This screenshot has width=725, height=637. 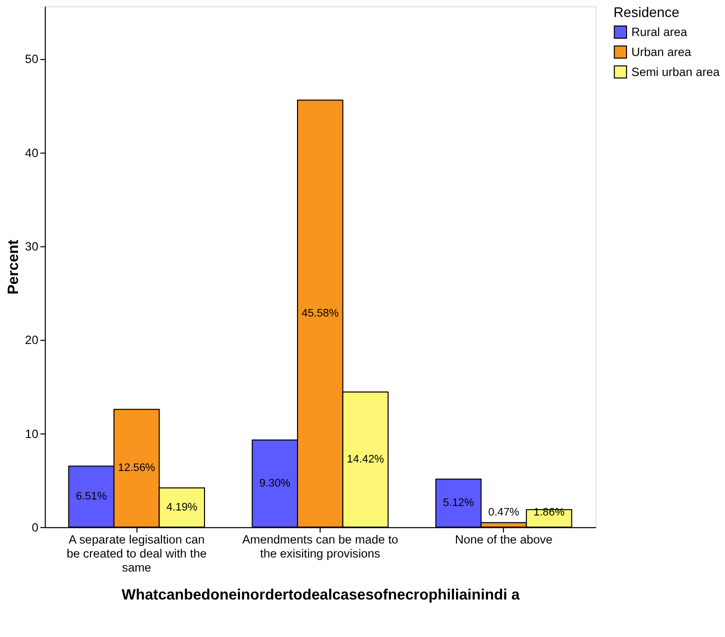 What do you see at coordinates (35, 527) in the screenshot?
I see `y-tick-label: 0` at bounding box center [35, 527].